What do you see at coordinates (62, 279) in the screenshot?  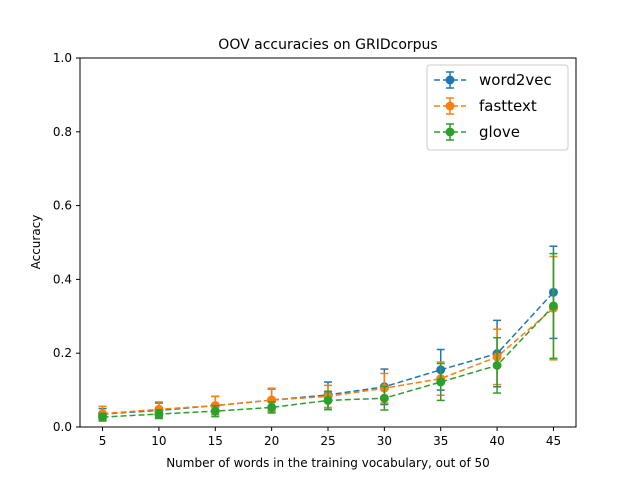 I see `y-tick-label: 0.4` at bounding box center [62, 279].